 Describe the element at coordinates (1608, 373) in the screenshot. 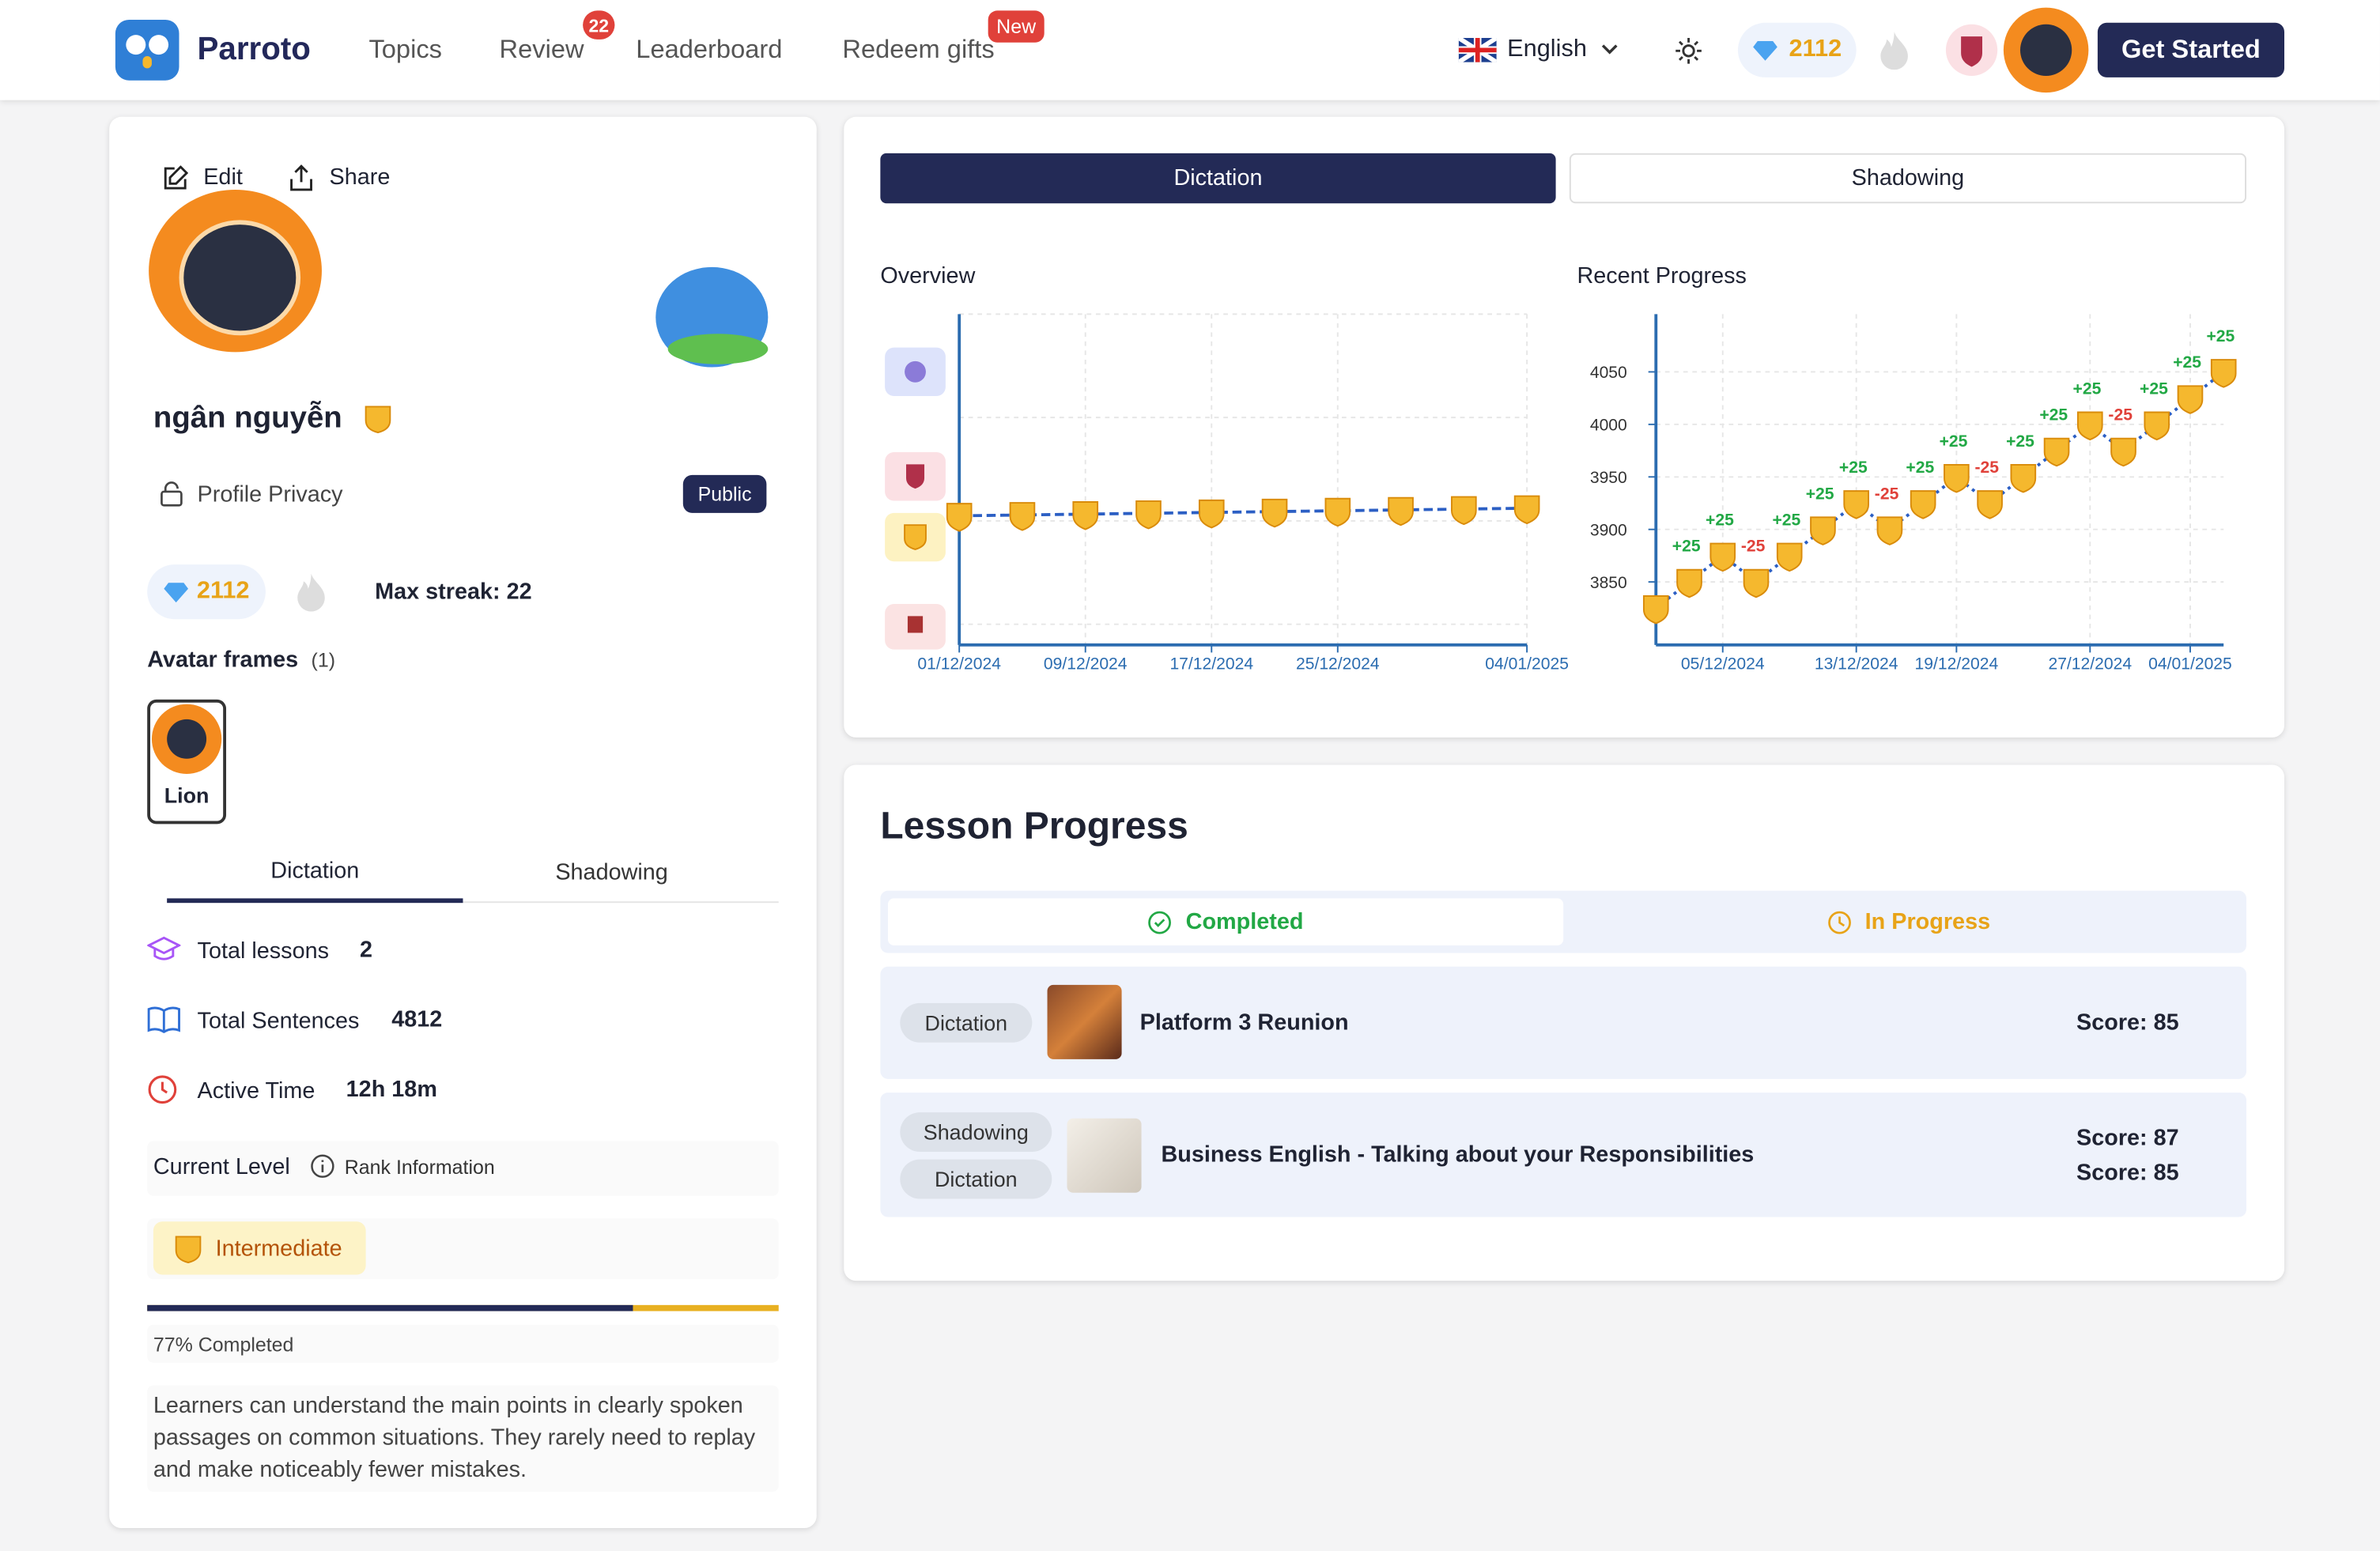

I see `y-tick-label: 4050` at that location.